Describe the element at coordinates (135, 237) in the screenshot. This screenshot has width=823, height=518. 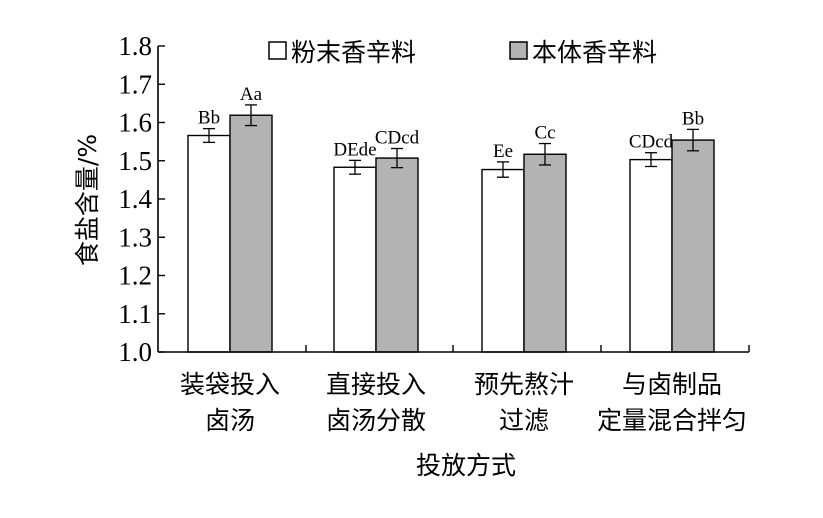
I see `y-tick-label: 1.3` at that location.